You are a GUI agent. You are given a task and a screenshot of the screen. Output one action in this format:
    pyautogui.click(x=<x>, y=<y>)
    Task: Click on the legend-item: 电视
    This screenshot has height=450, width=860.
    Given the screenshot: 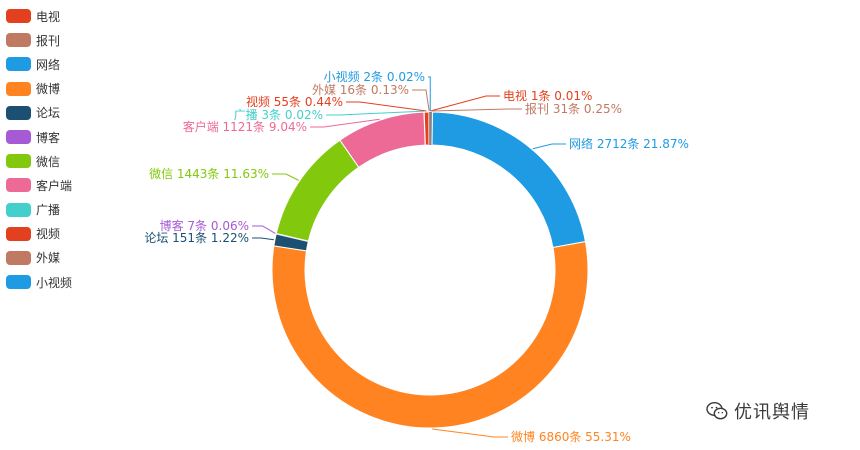 What is the action you would take?
    pyautogui.click(x=39, y=16)
    